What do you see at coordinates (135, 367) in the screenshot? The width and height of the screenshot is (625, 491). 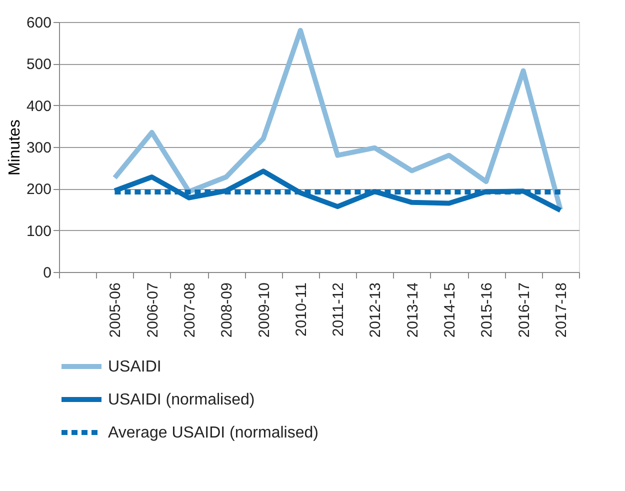 I see `legend-label: USAIDI` at bounding box center [135, 367].